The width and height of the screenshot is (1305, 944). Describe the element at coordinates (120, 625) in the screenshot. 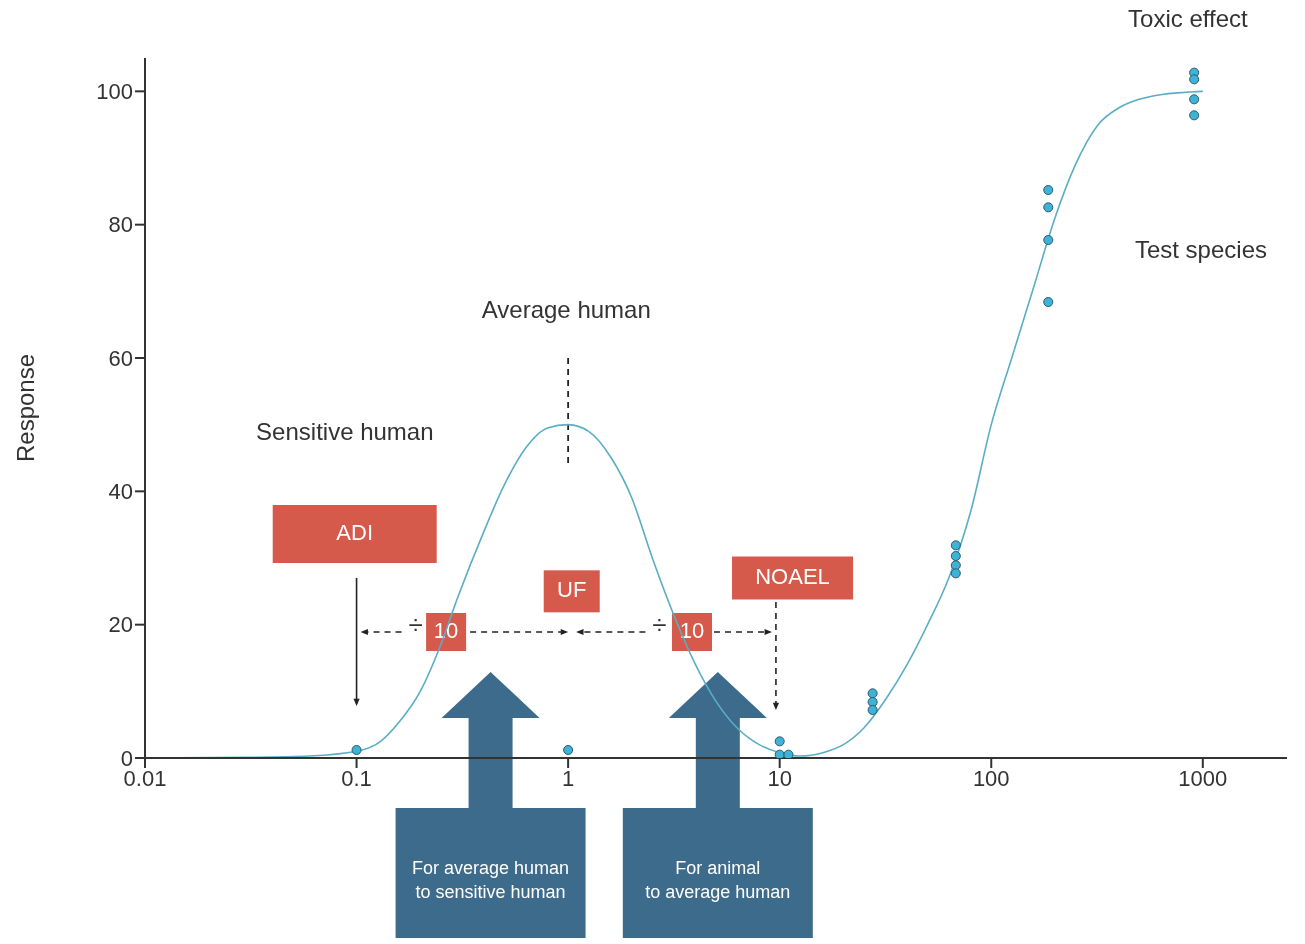

I see `y-tick-label: 20` at that location.